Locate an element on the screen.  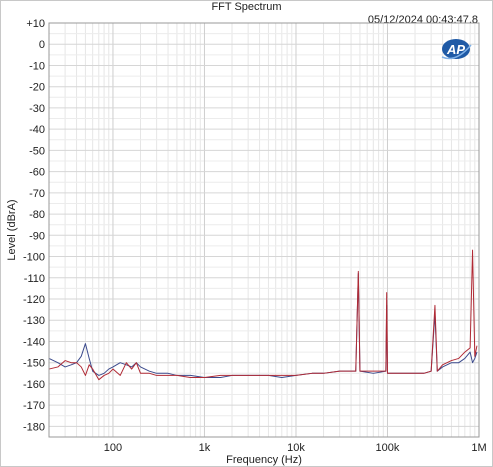
y-tick-label: -20 is located at coordinates (37, 88).